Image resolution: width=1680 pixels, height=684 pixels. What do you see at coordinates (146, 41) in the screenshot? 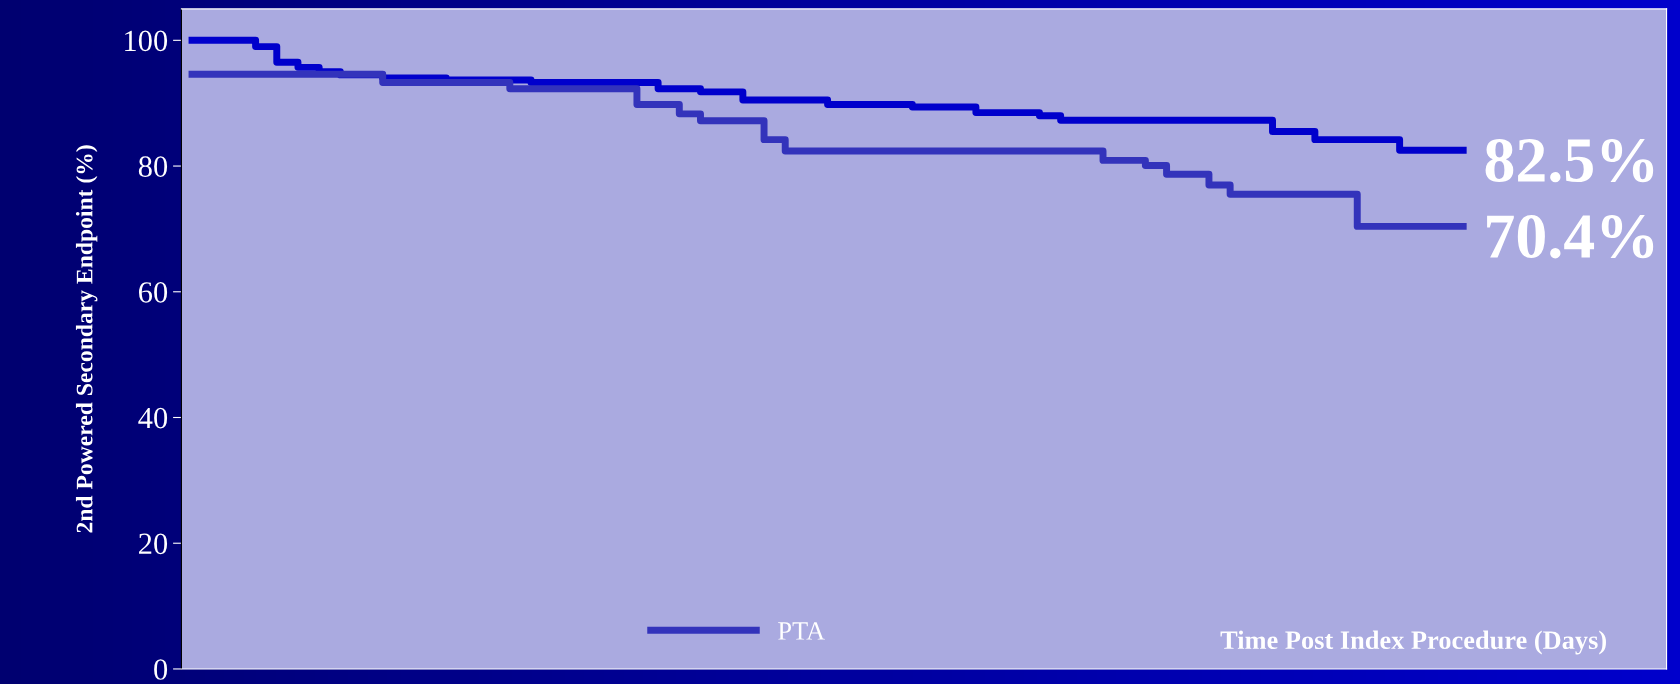
I see `y-tick-label: 100` at bounding box center [146, 41].